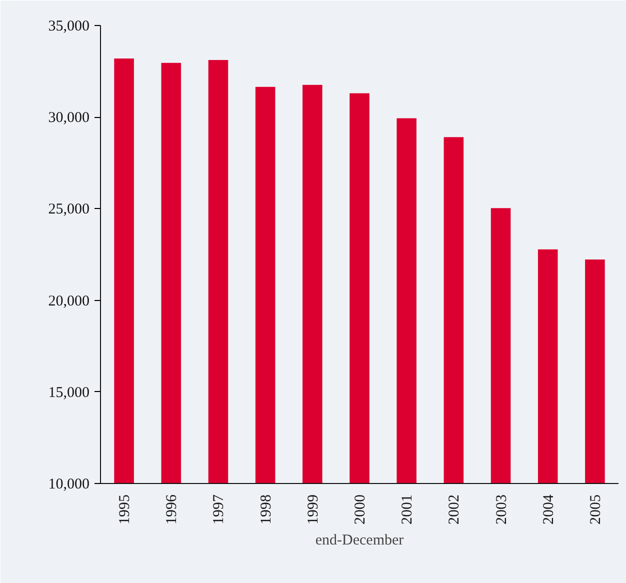 The image size is (626, 583). I want to click on x-tick-label: 2003, so click(502, 509).